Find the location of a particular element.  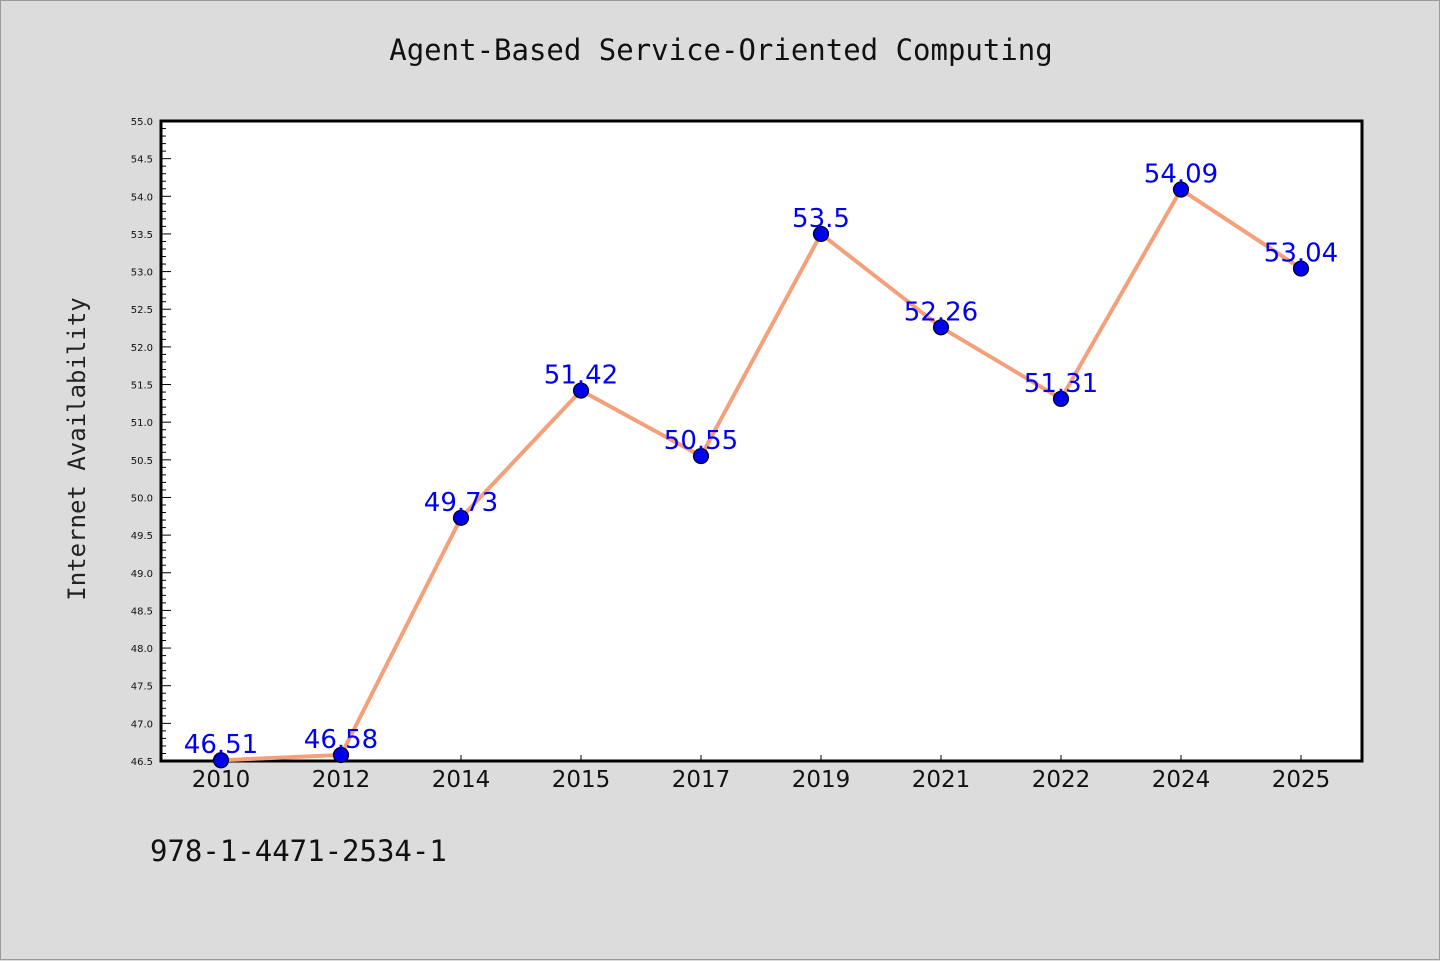

y-tick-label: 51.5 is located at coordinates (142, 386).